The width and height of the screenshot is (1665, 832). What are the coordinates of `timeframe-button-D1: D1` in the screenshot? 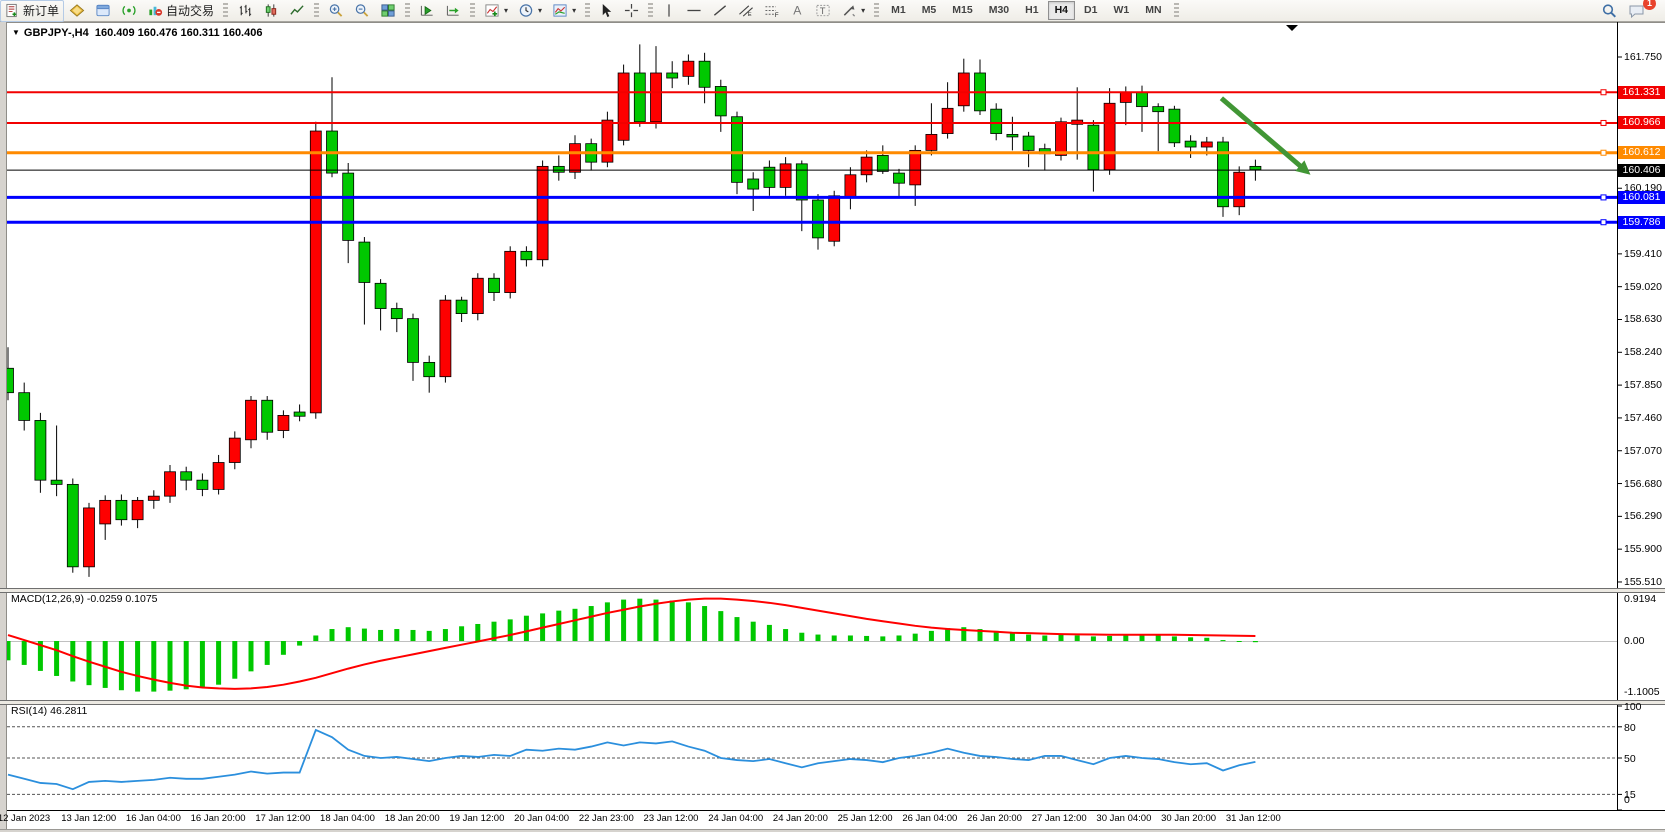 It's located at (1091, 10).